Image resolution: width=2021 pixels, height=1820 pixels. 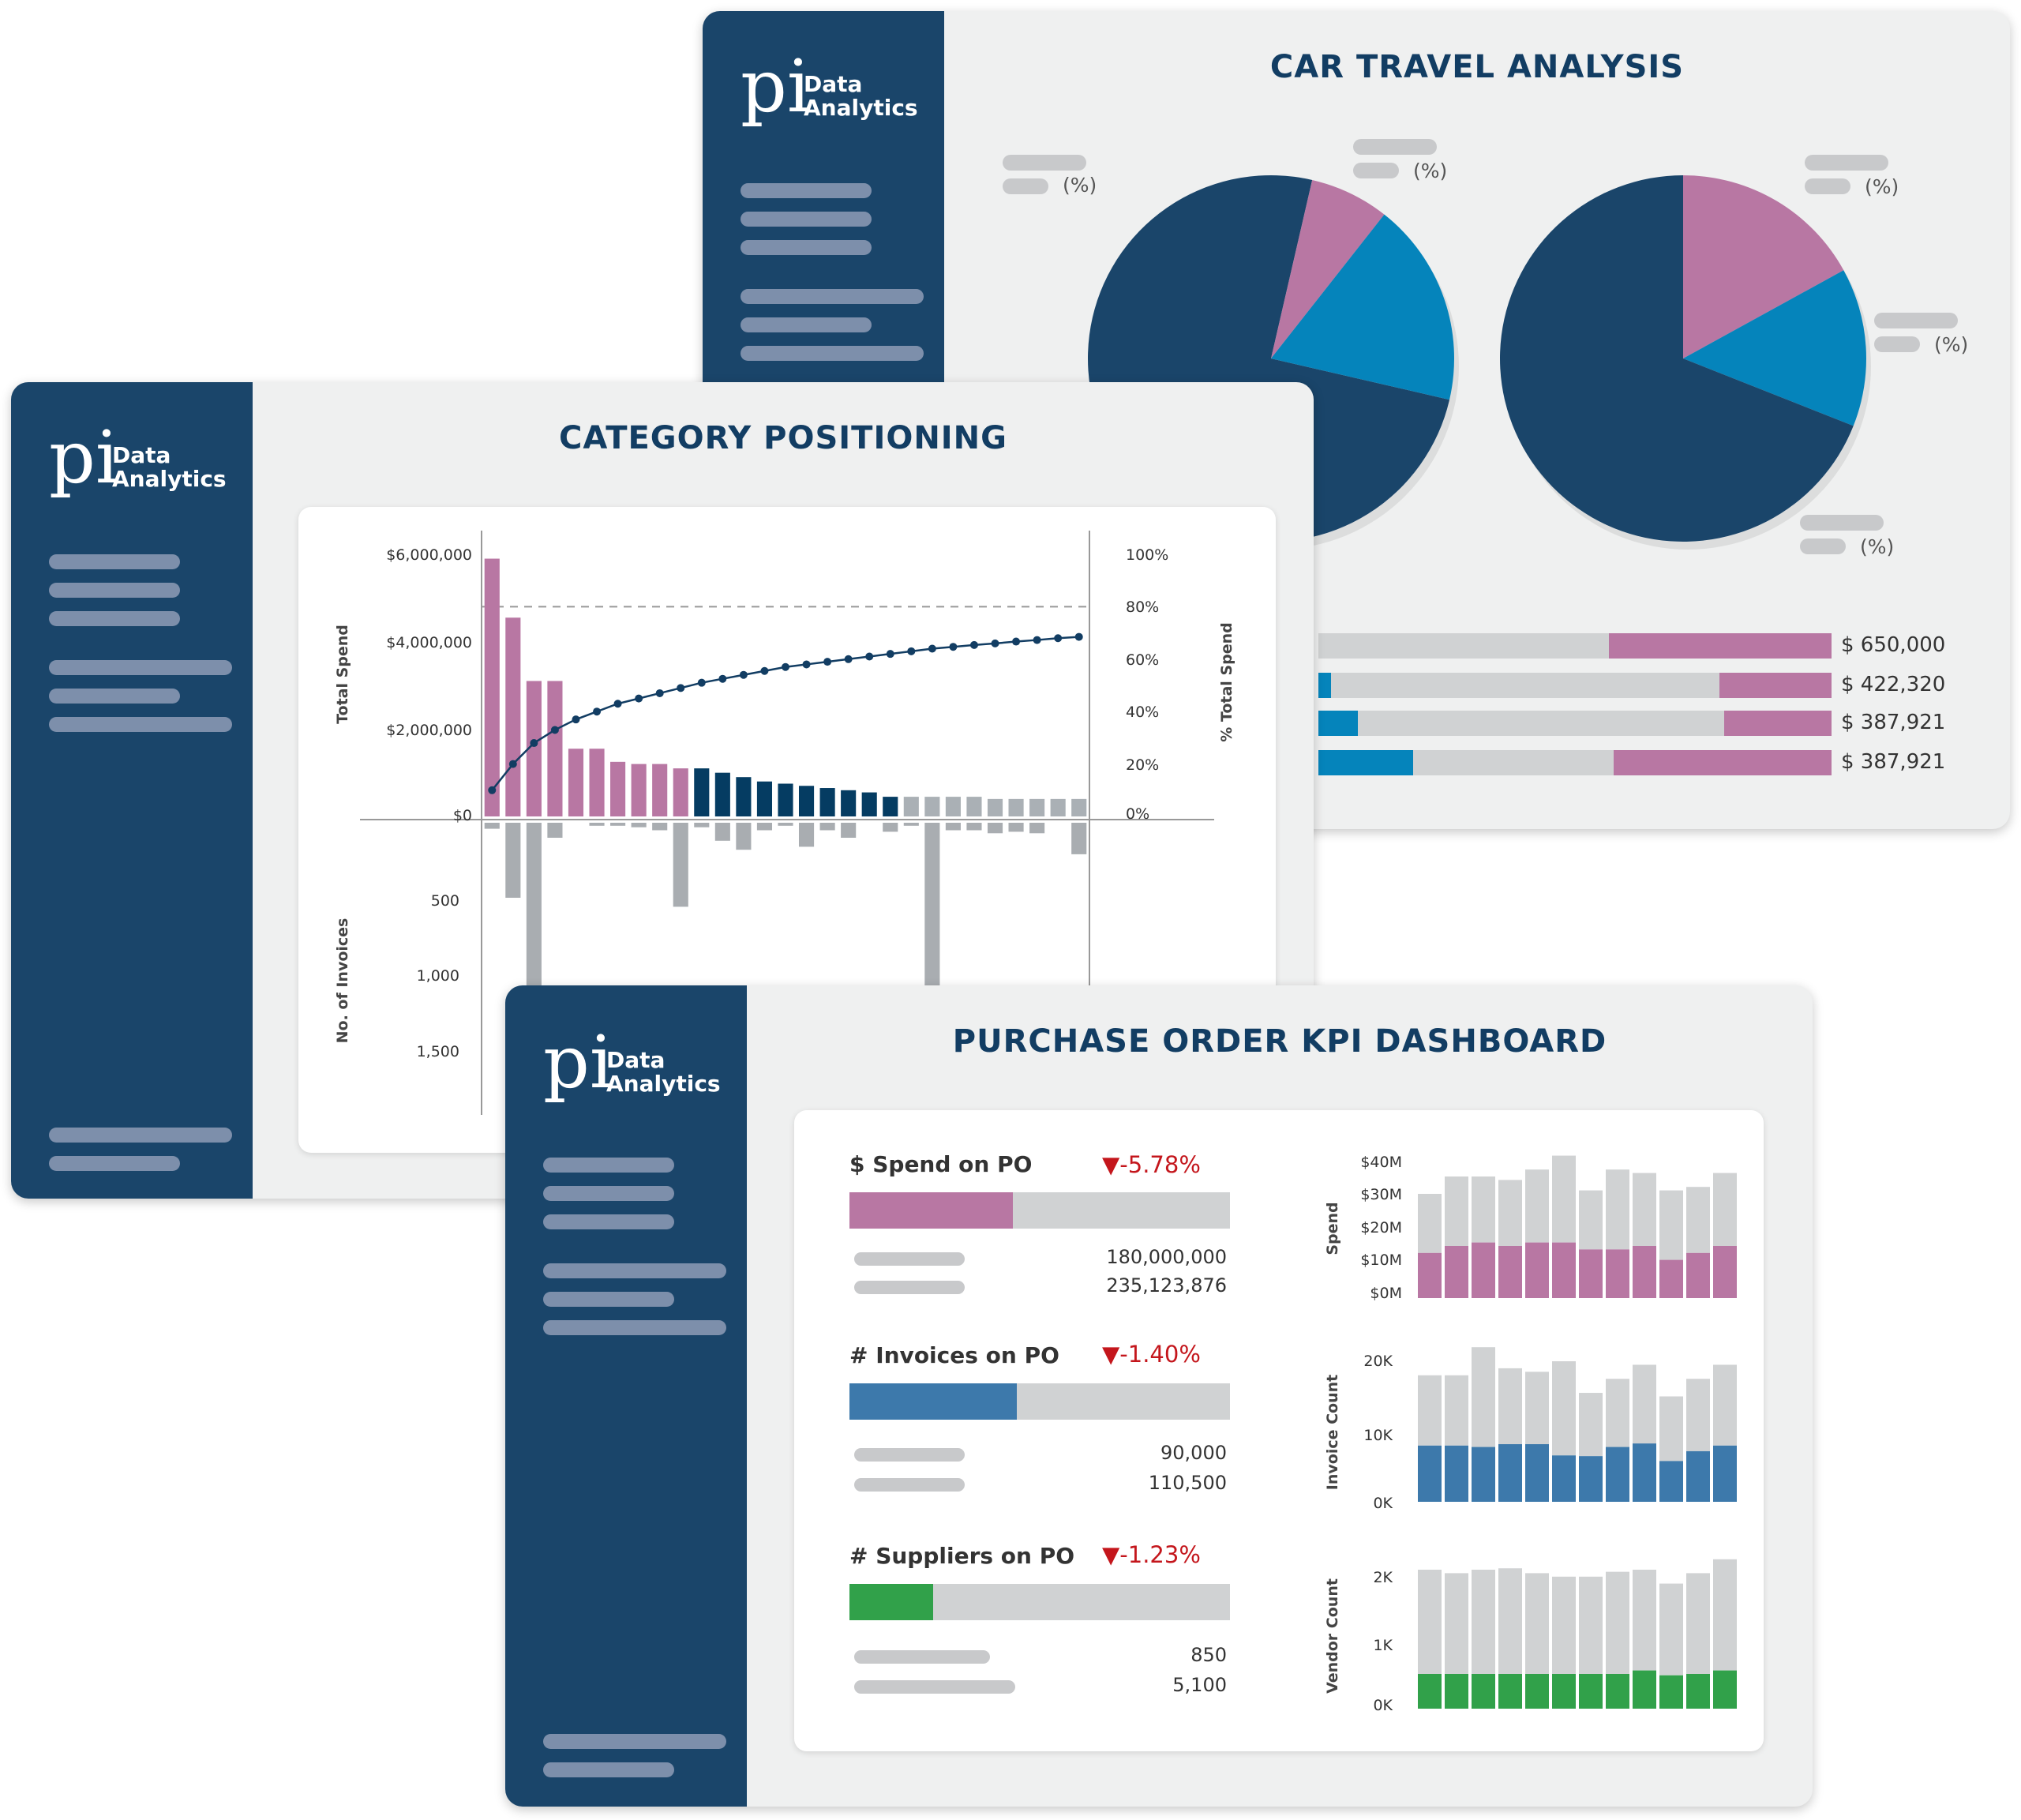 What do you see at coordinates (782, 438) in the screenshot?
I see `page-title: CATEGORY POSITIONING` at bounding box center [782, 438].